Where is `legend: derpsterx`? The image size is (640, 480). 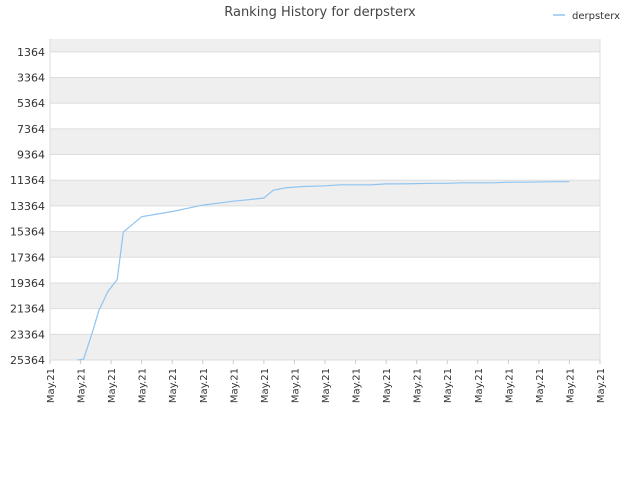 legend: derpsterx is located at coordinates (586, 16).